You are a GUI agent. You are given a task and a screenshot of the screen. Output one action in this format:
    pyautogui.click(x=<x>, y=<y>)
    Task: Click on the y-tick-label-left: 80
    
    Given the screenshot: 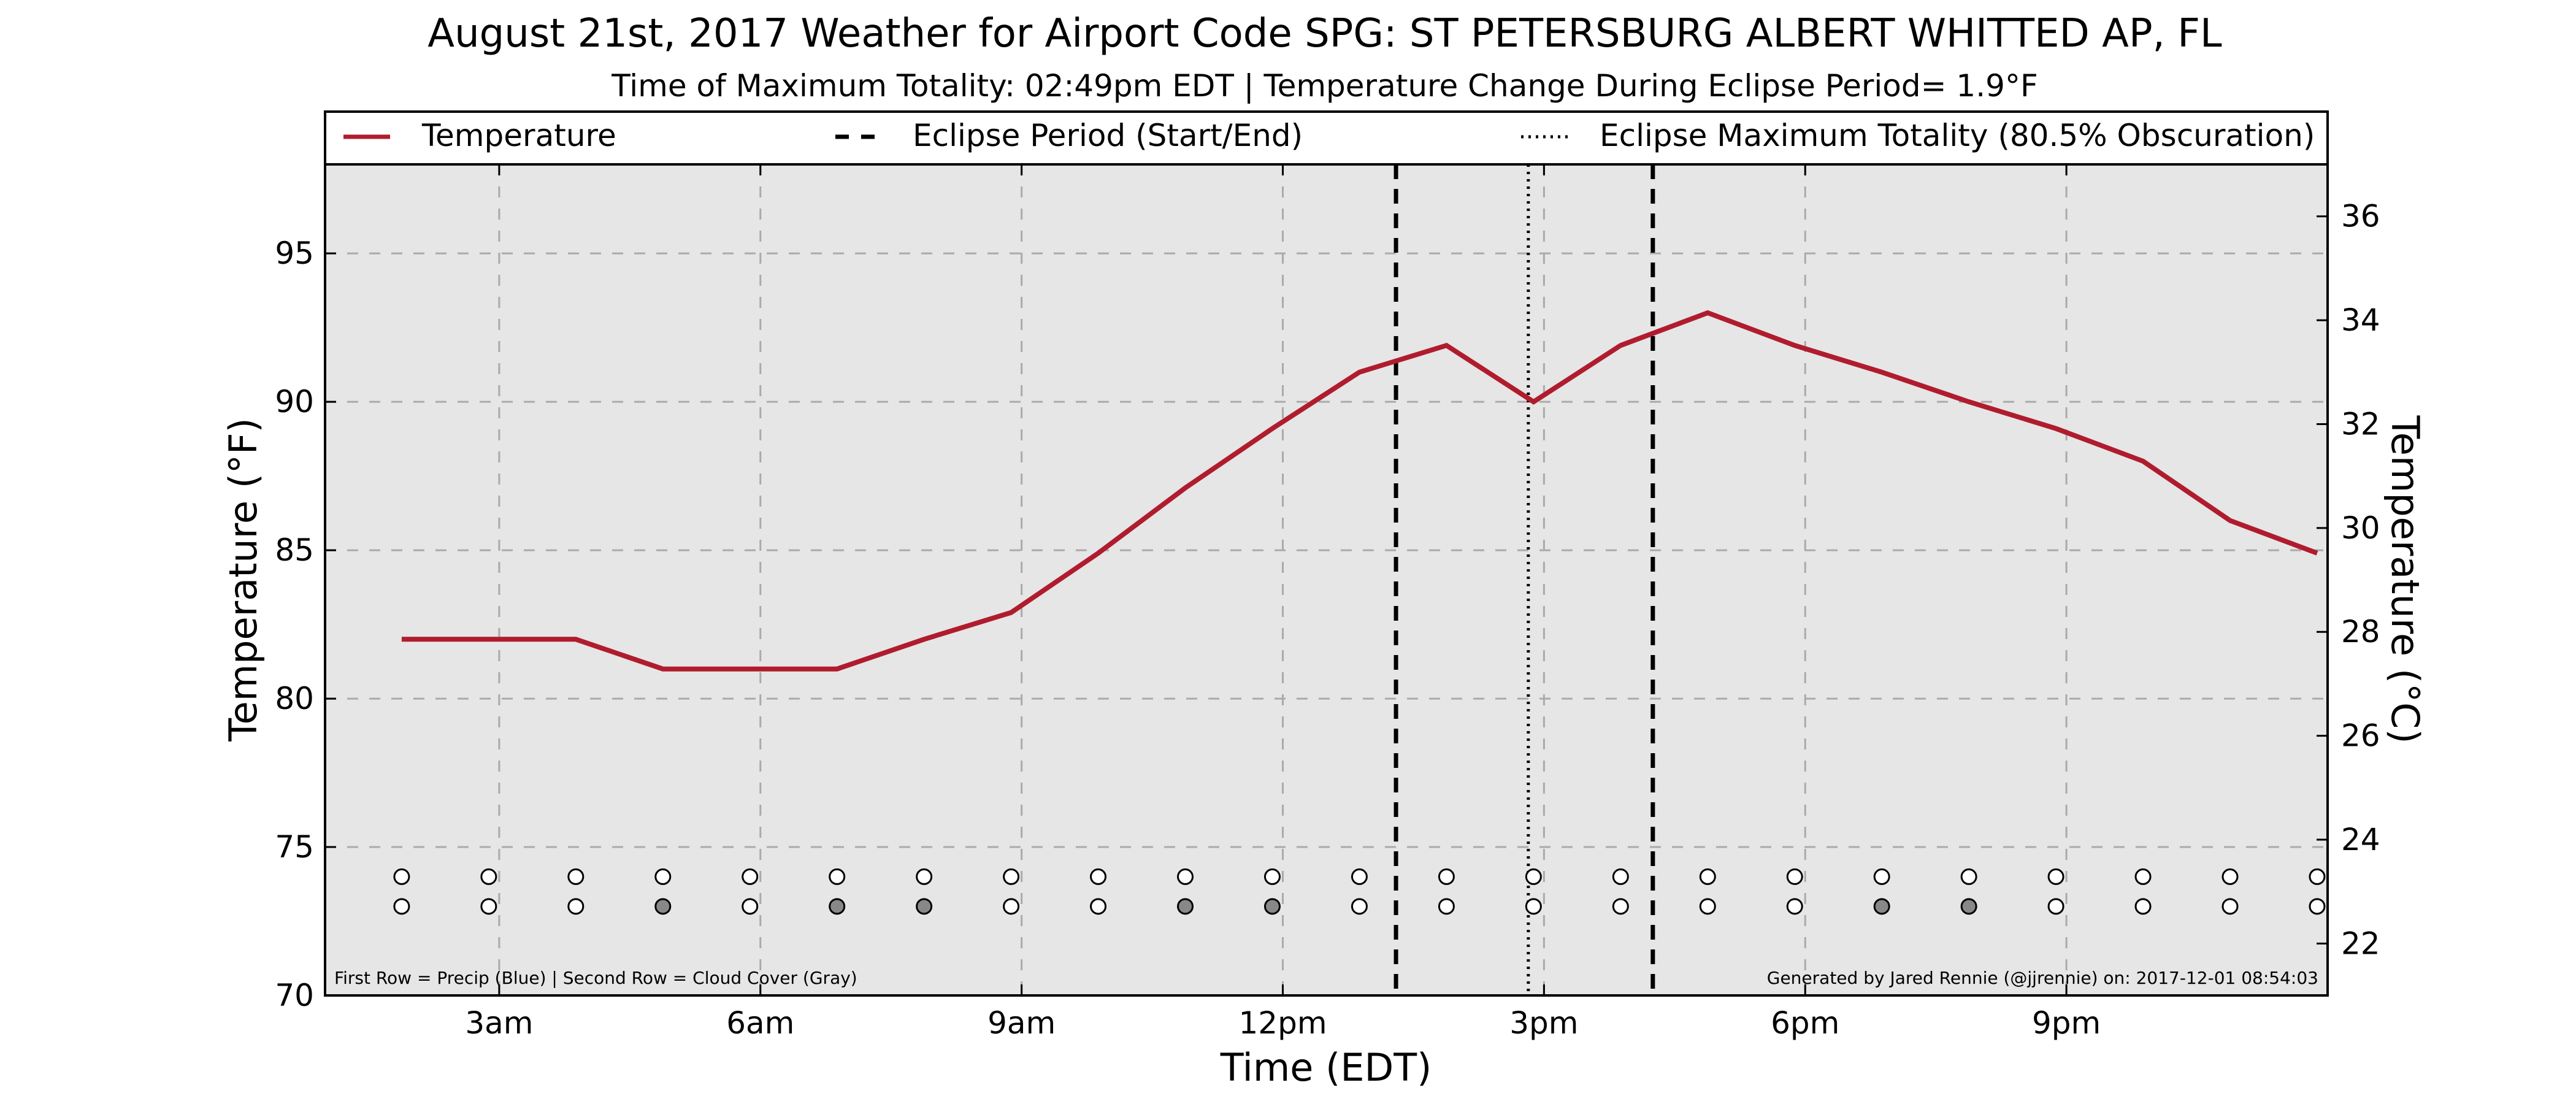 What is the action you would take?
    pyautogui.click(x=294, y=698)
    